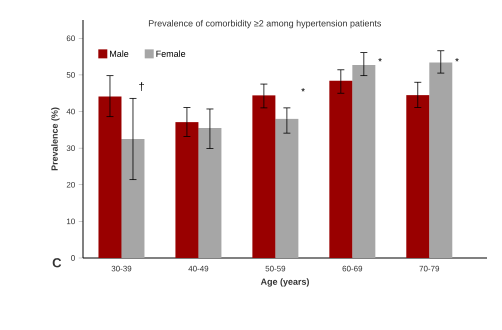 The height and width of the screenshot is (330, 502). Describe the element at coordinates (171, 53) in the screenshot. I see `legend-label: Female` at that location.